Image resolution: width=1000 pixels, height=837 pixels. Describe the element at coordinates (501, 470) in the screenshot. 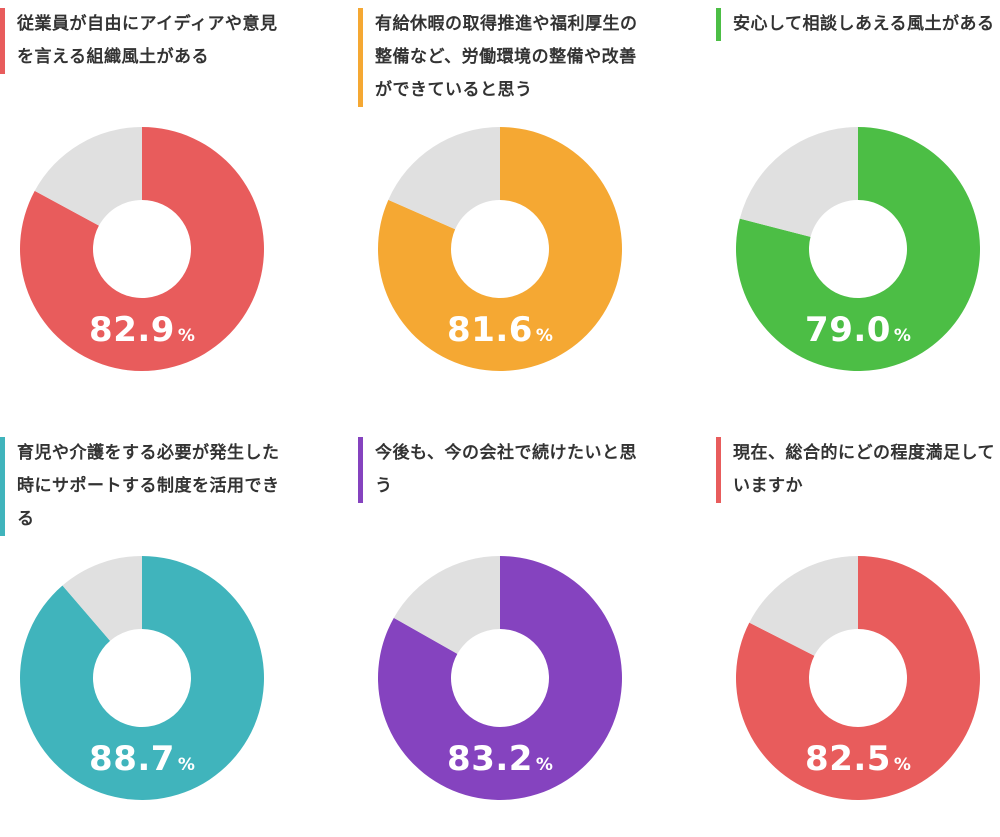

I see `question-label: 今後も、今の会社で続けたいと思う` at that location.